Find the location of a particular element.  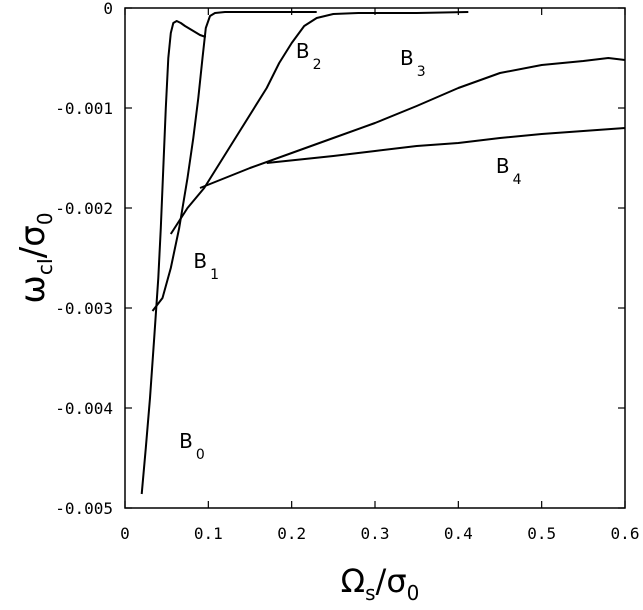

x-axis-denom-sub: 0 is located at coordinates (413, 593).